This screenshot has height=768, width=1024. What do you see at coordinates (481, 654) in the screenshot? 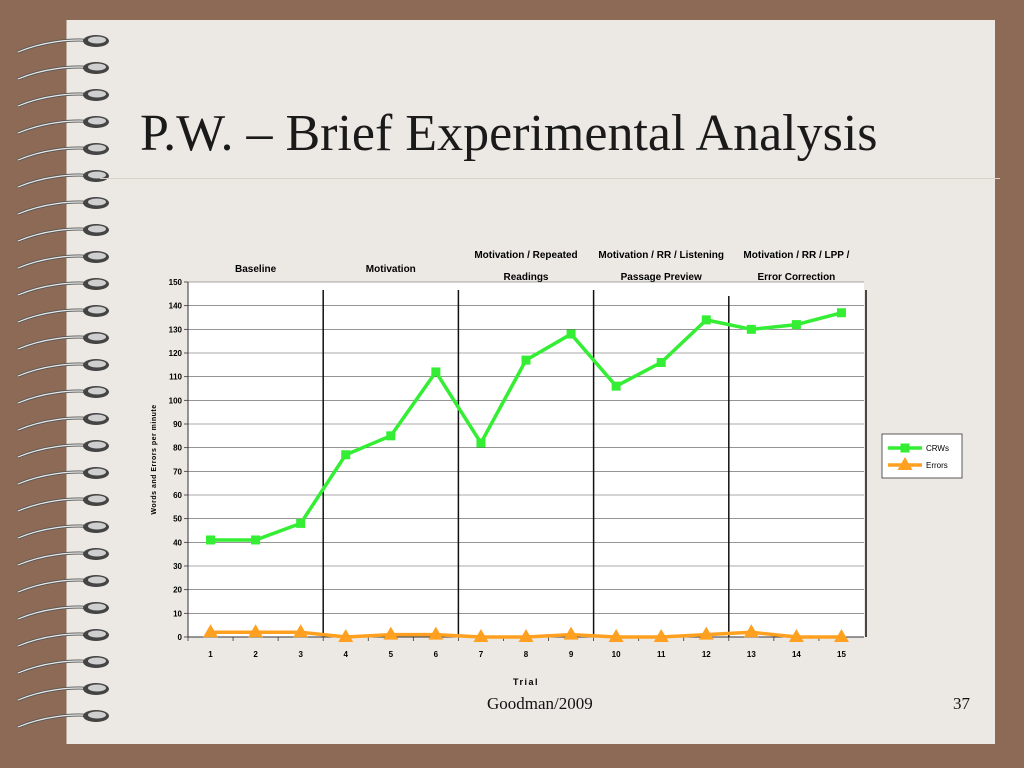
I see `x-tick-label: 7` at bounding box center [481, 654].